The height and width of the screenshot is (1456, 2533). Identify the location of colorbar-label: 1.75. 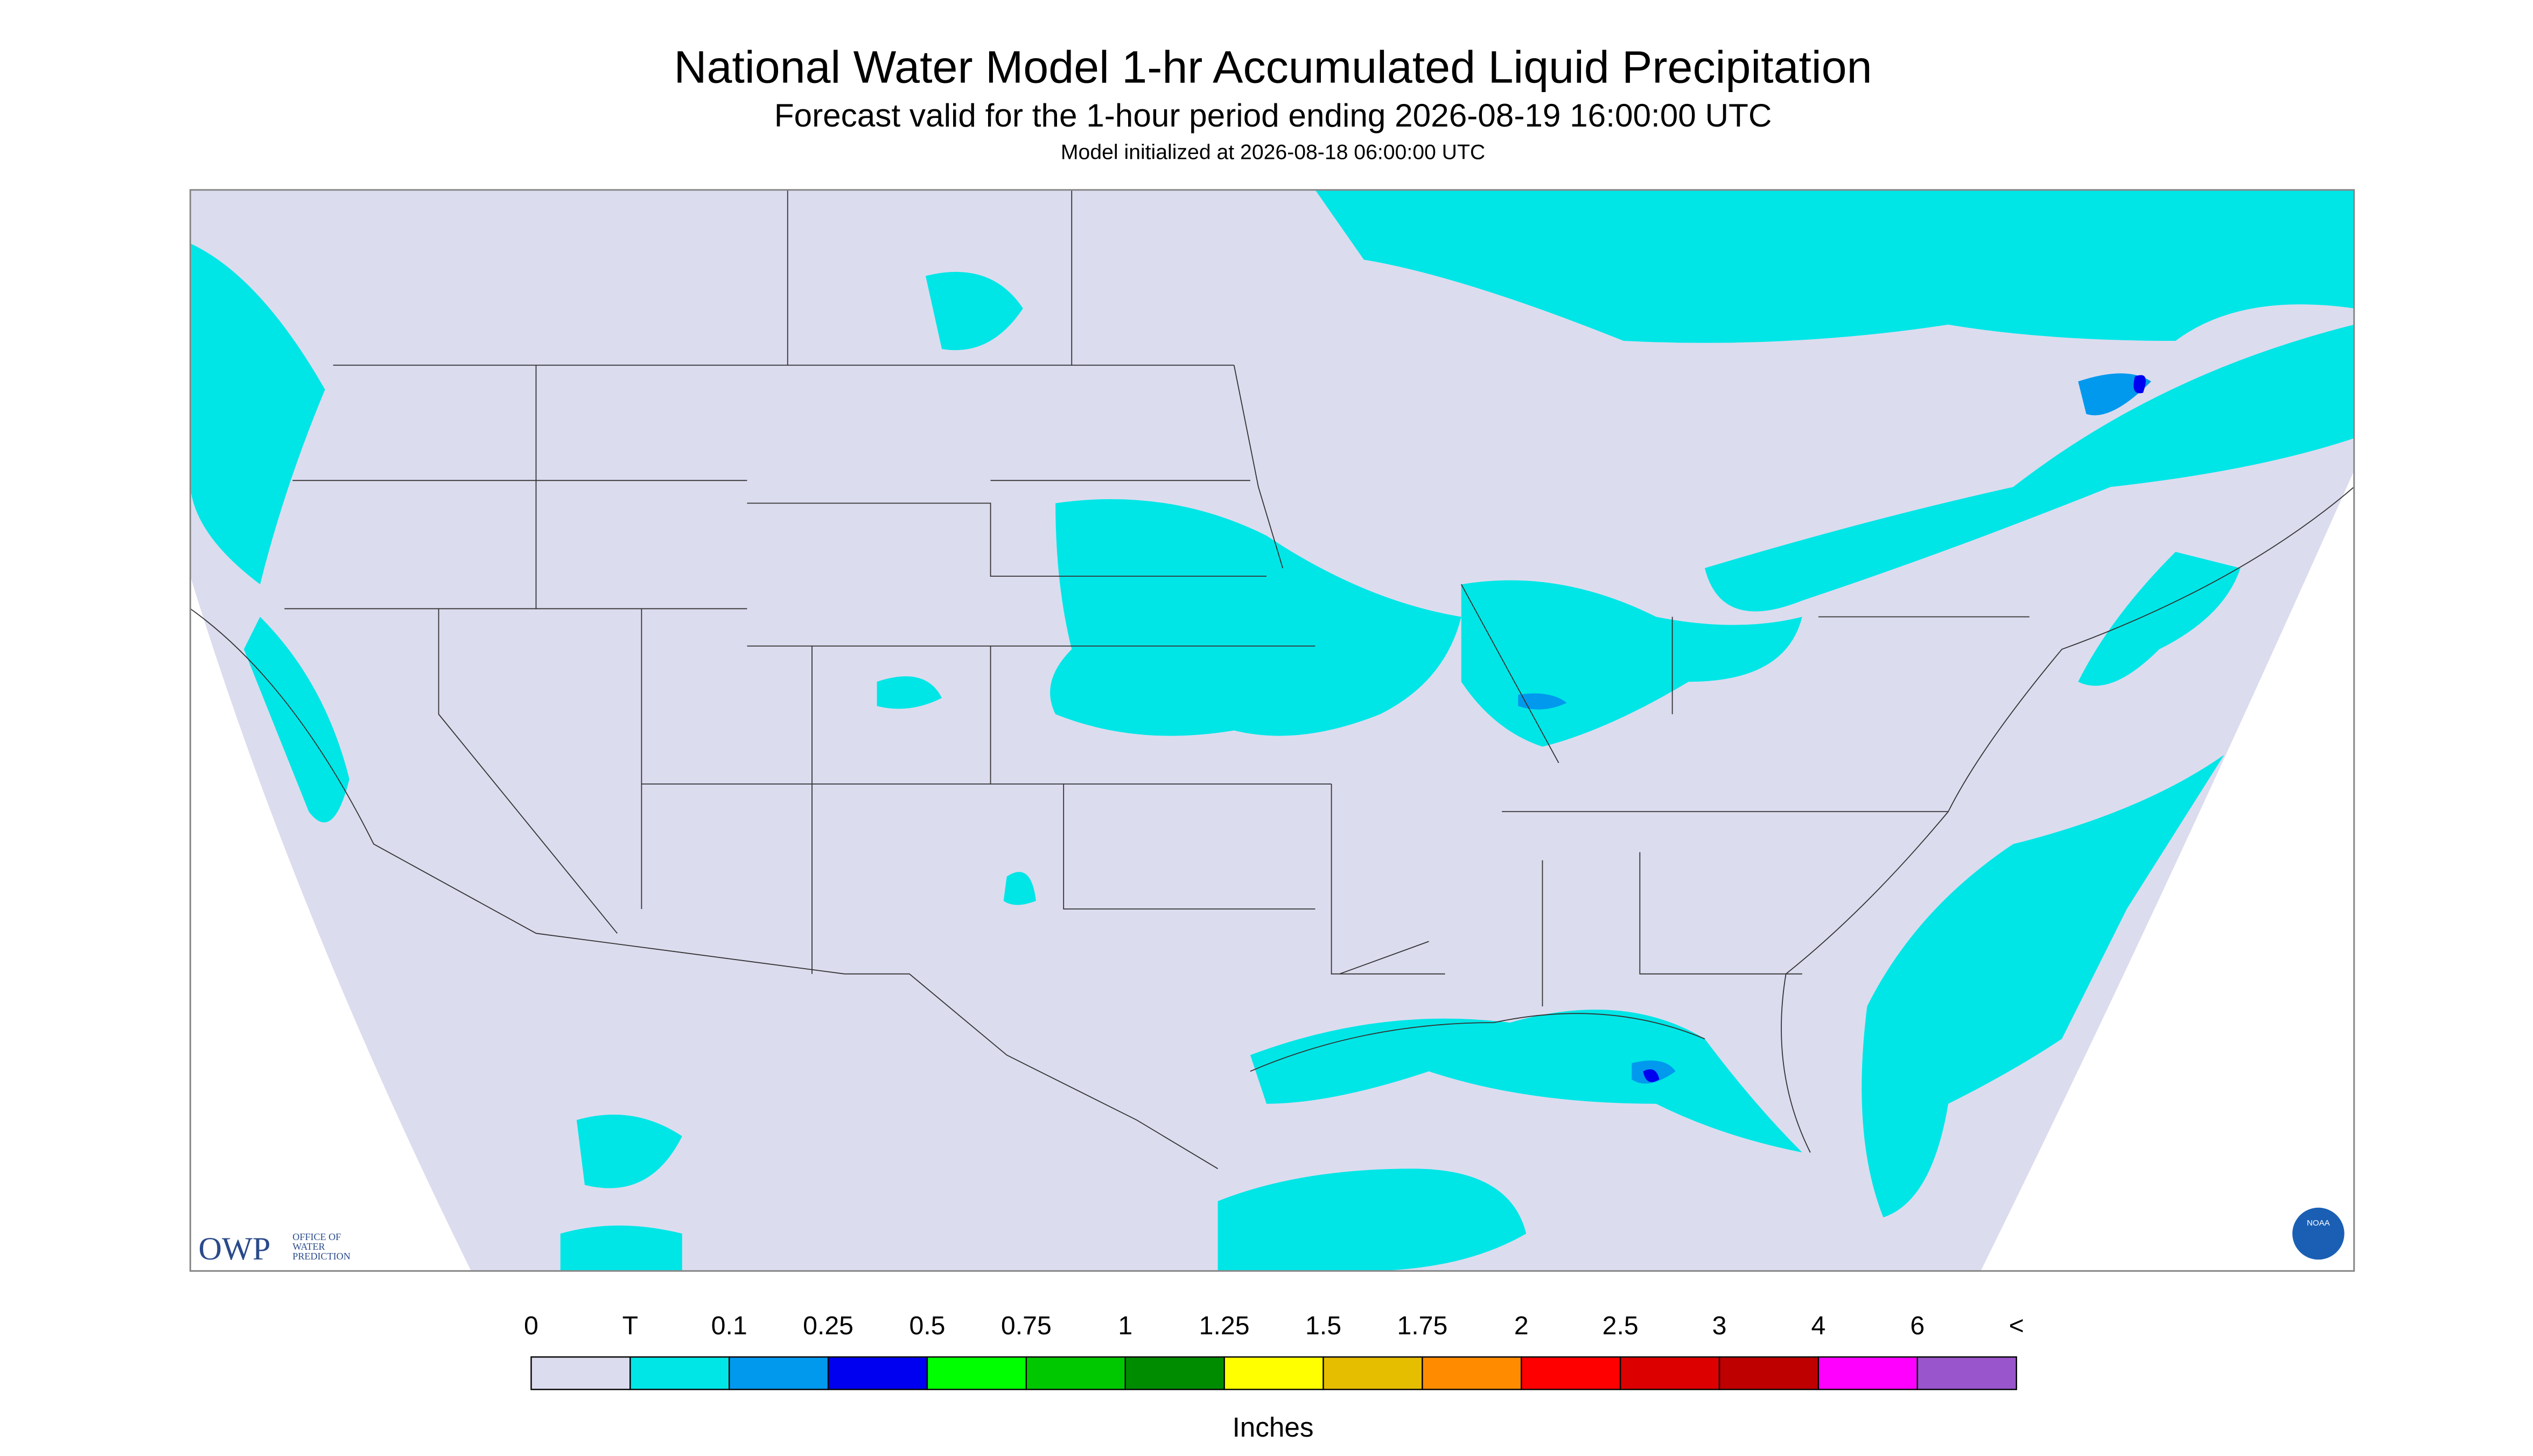
(1422, 1325).